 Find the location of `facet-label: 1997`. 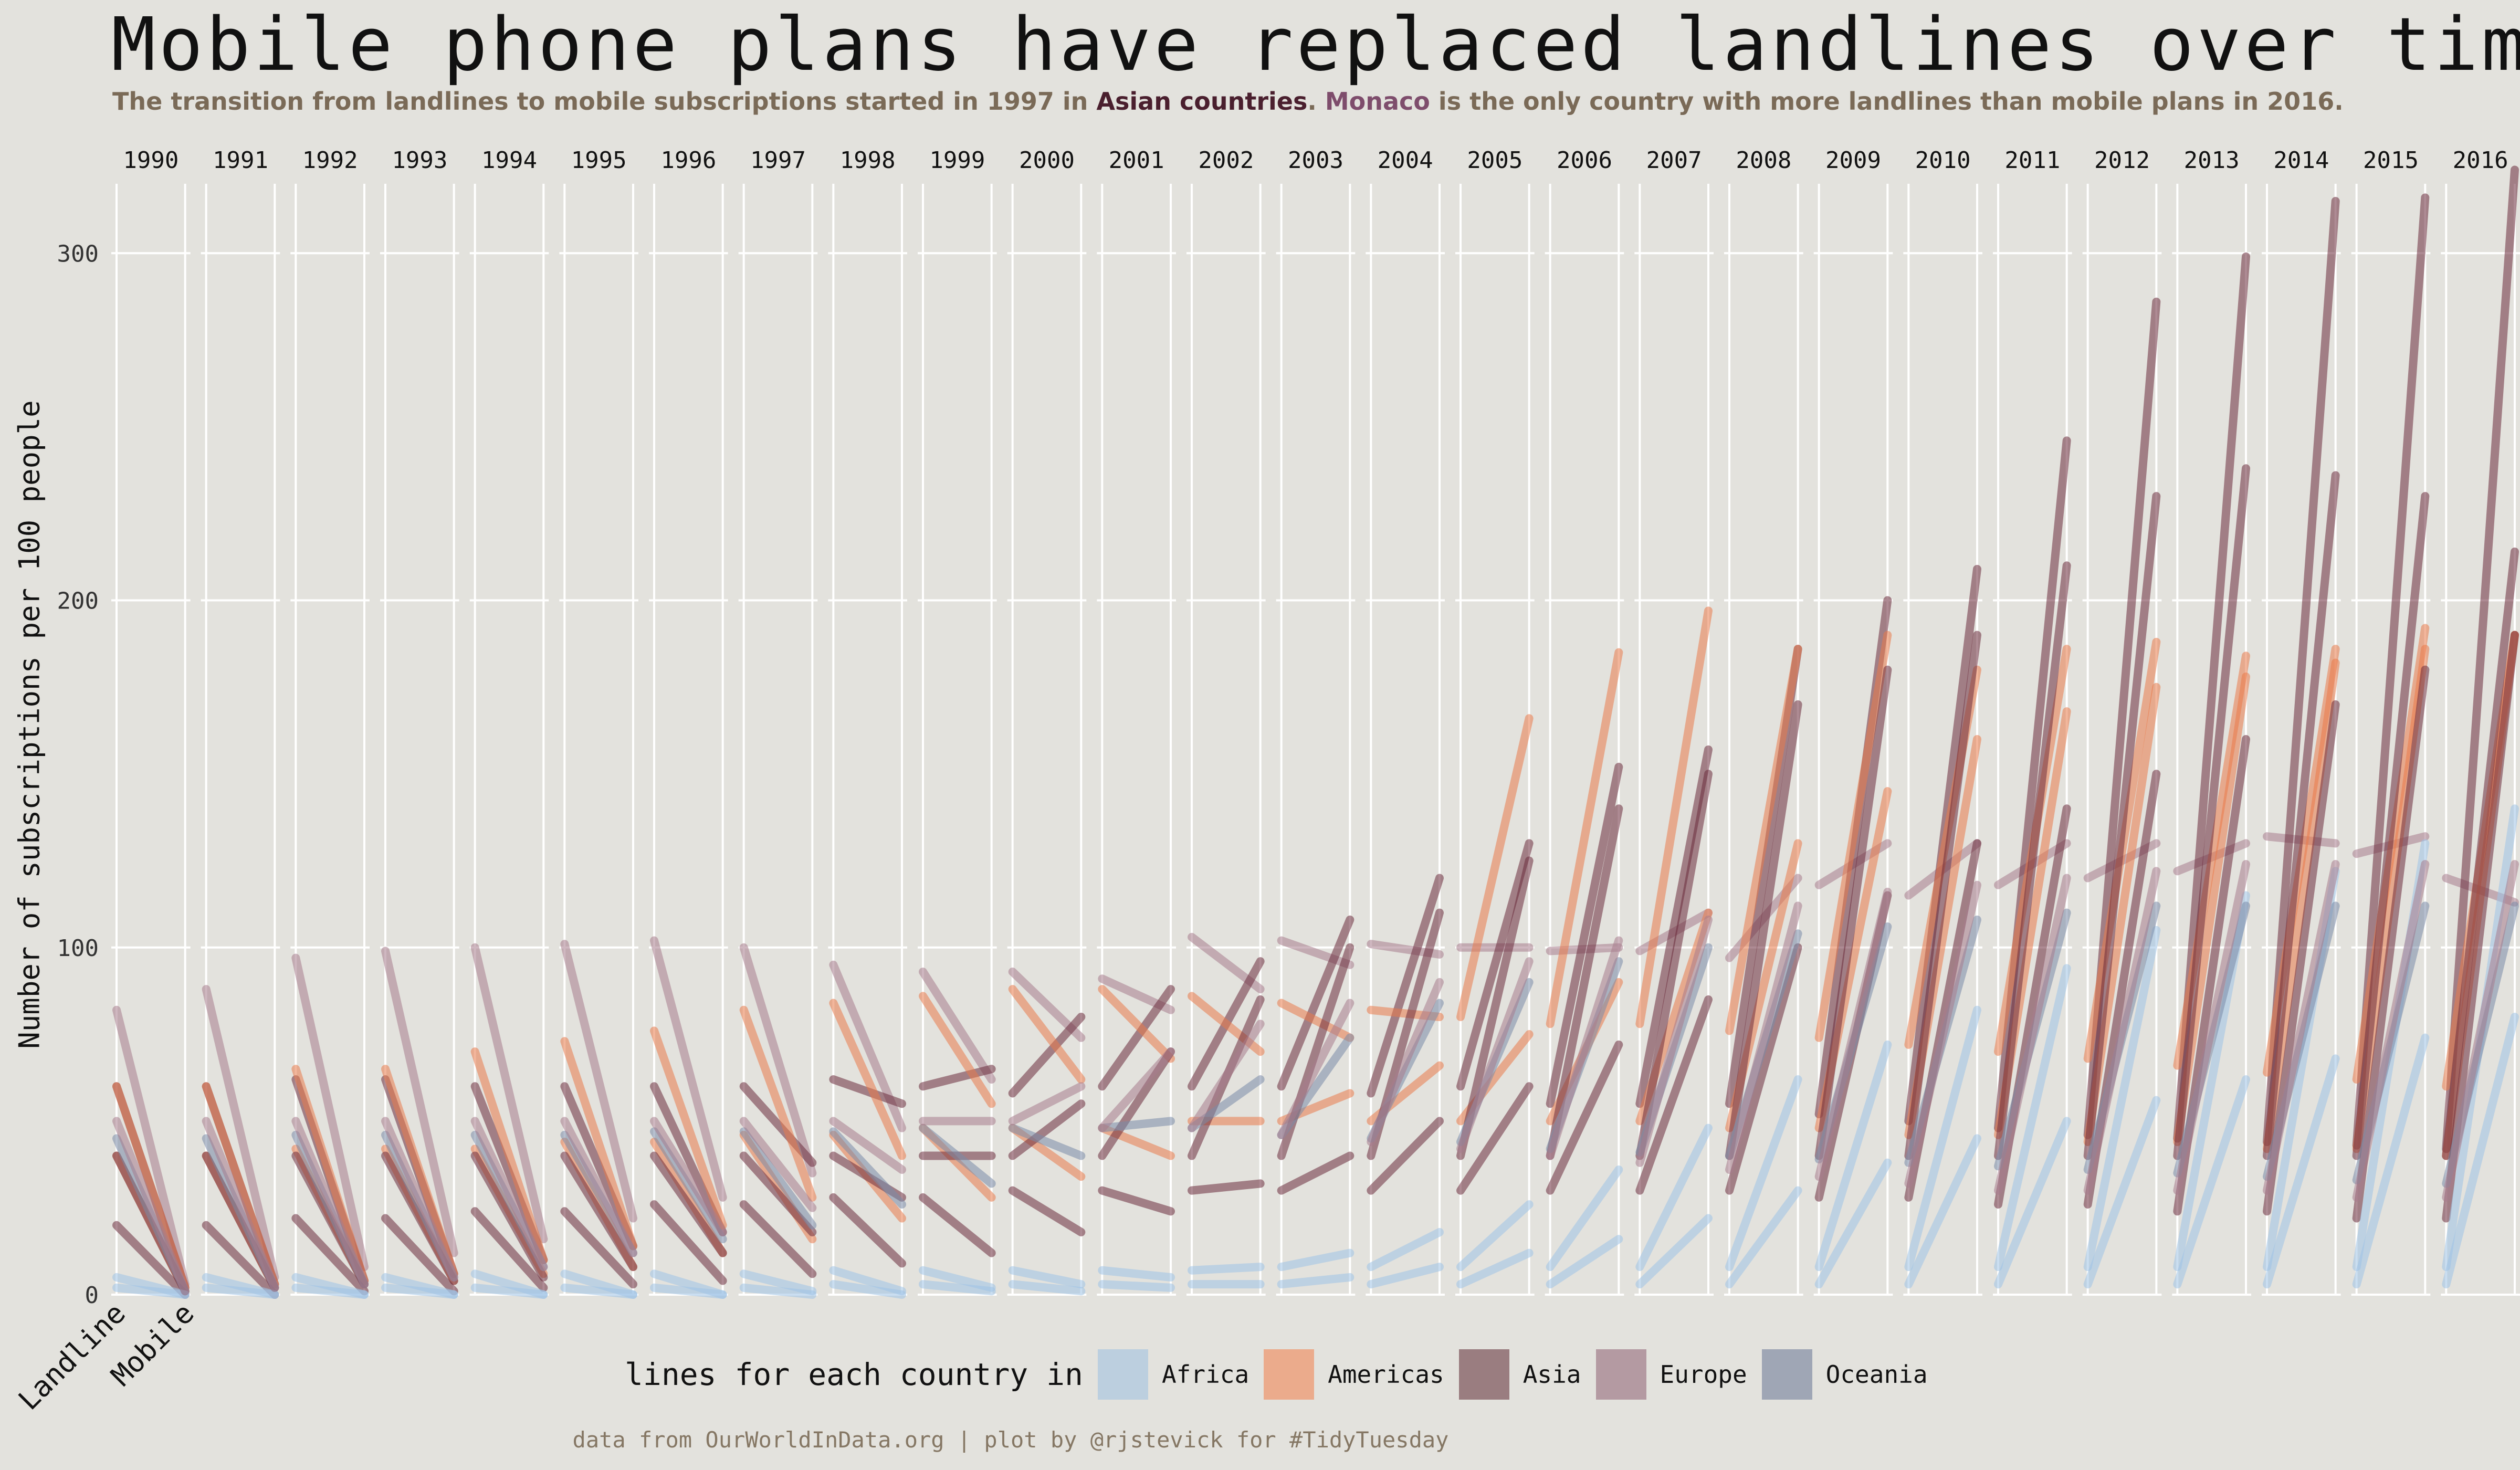

facet-label: 1997 is located at coordinates (778, 160).